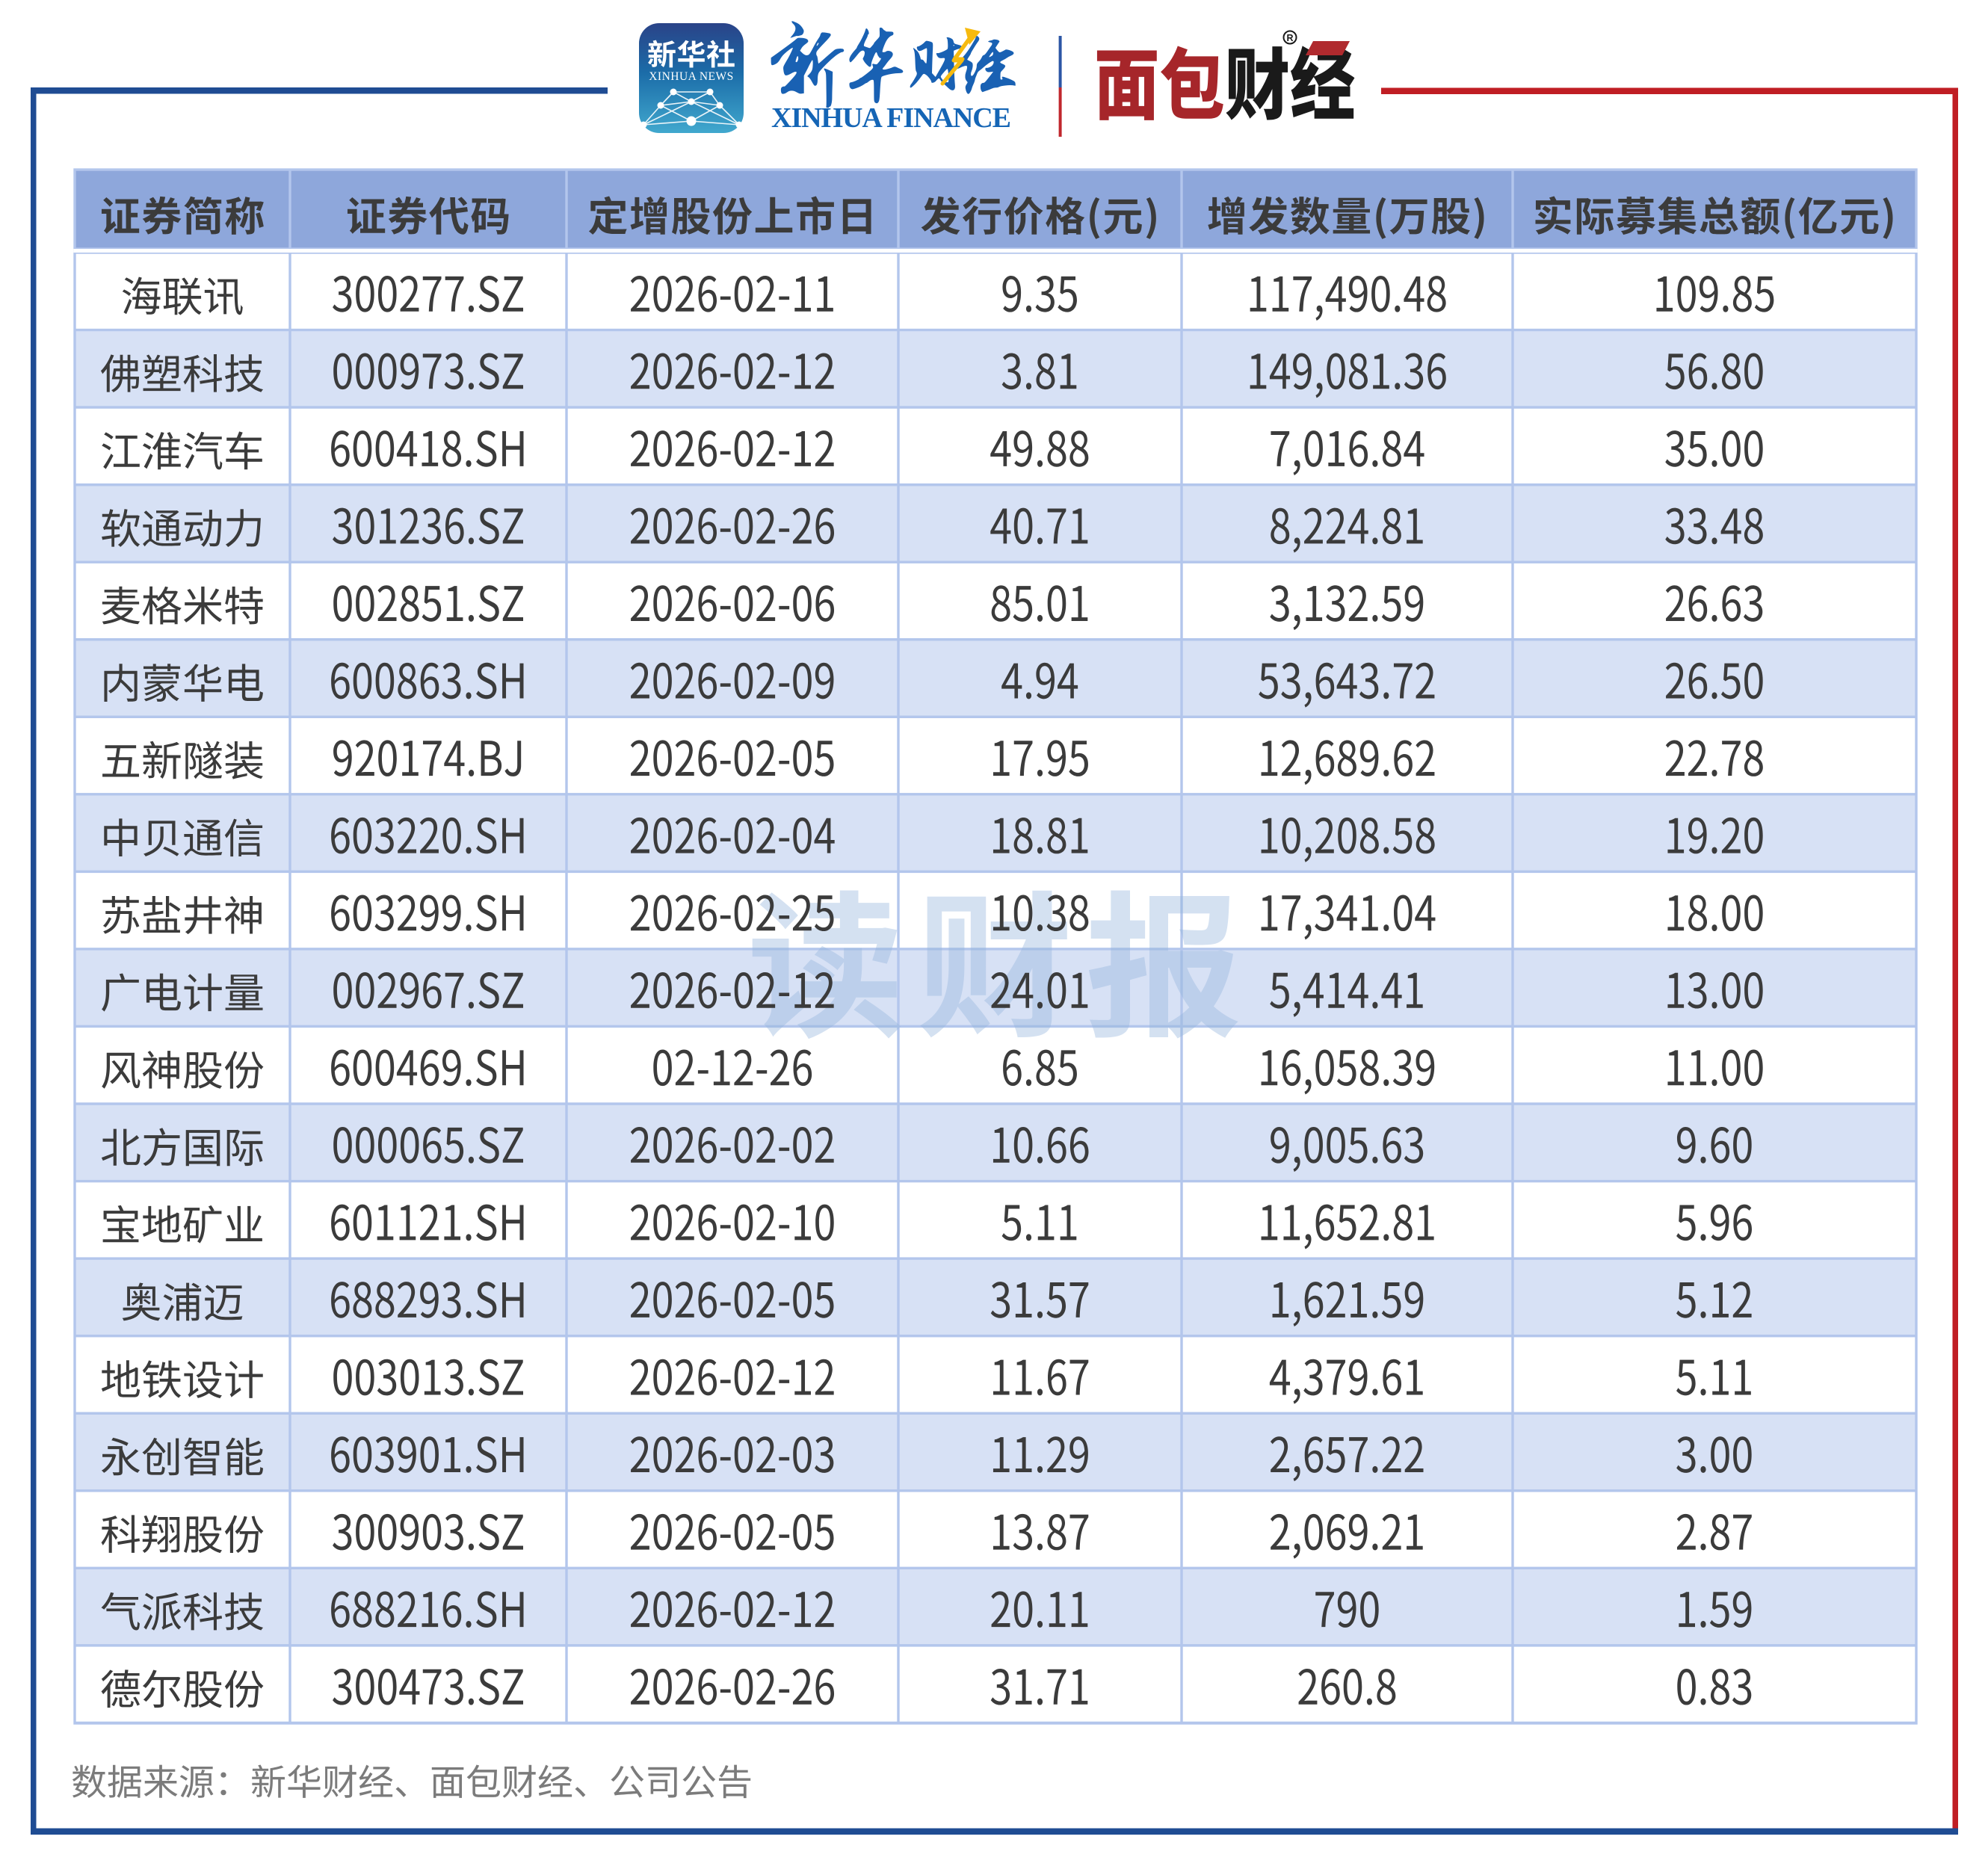  What do you see at coordinates (691, 76) in the screenshot?
I see `svg-text: XINHUA NEWS` at bounding box center [691, 76].